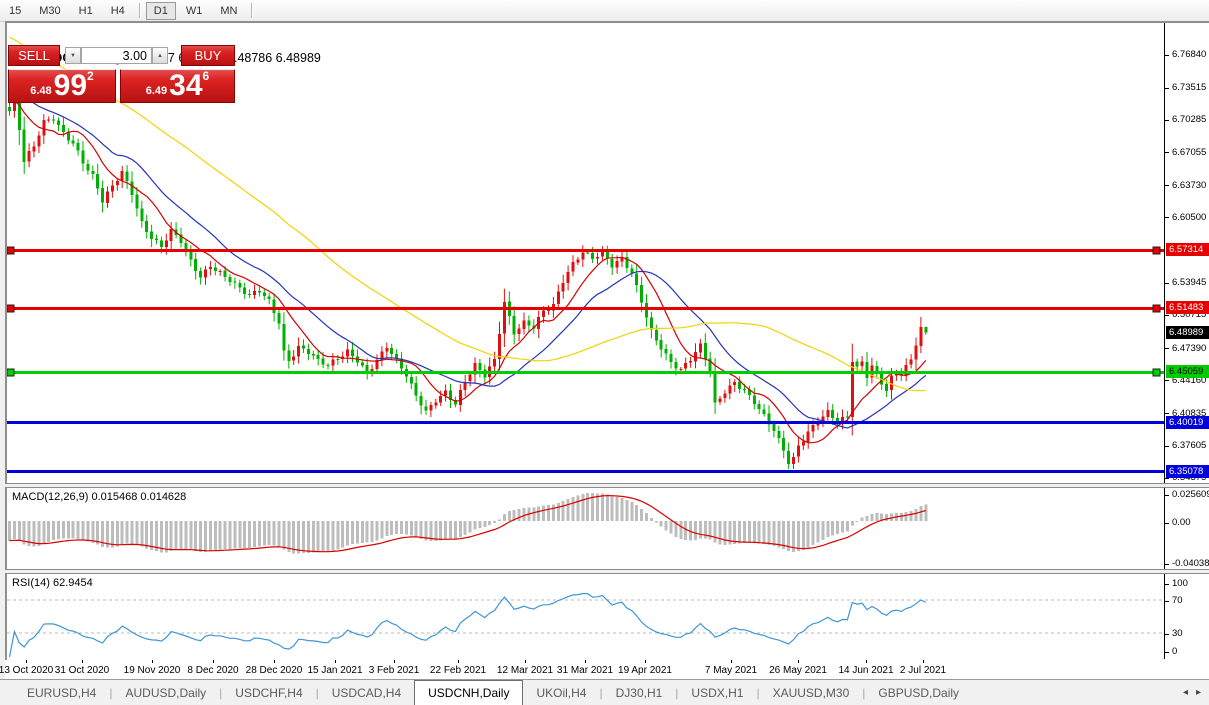  Describe the element at coordinates (70, 85) in the screenshot. I see `sell-price-pips: 99` at that location.